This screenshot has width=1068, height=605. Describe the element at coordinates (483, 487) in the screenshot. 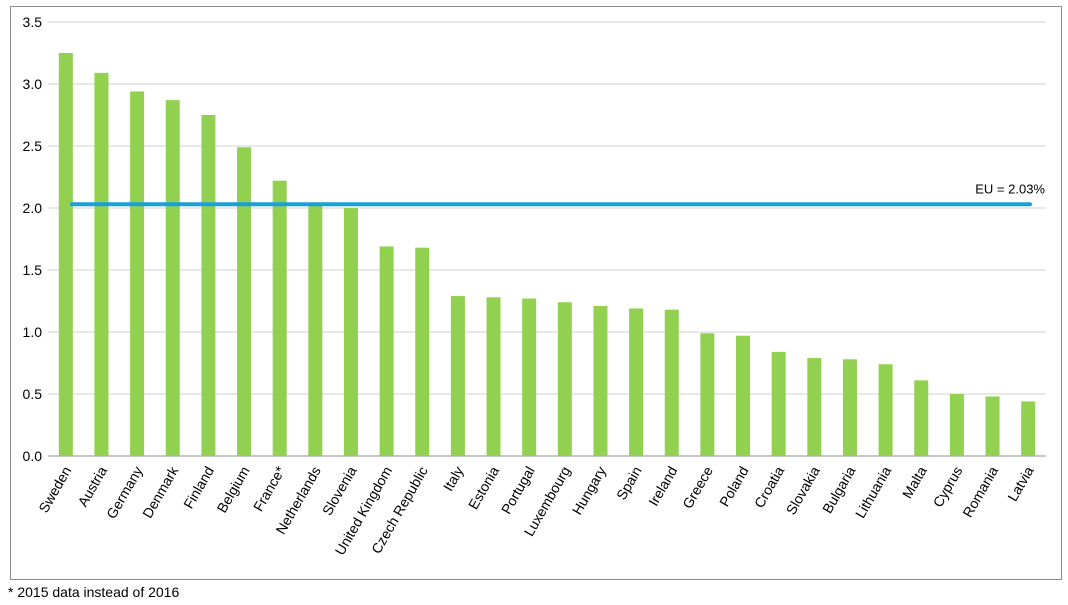

I see `x-tick-label: Estonia` at that location.